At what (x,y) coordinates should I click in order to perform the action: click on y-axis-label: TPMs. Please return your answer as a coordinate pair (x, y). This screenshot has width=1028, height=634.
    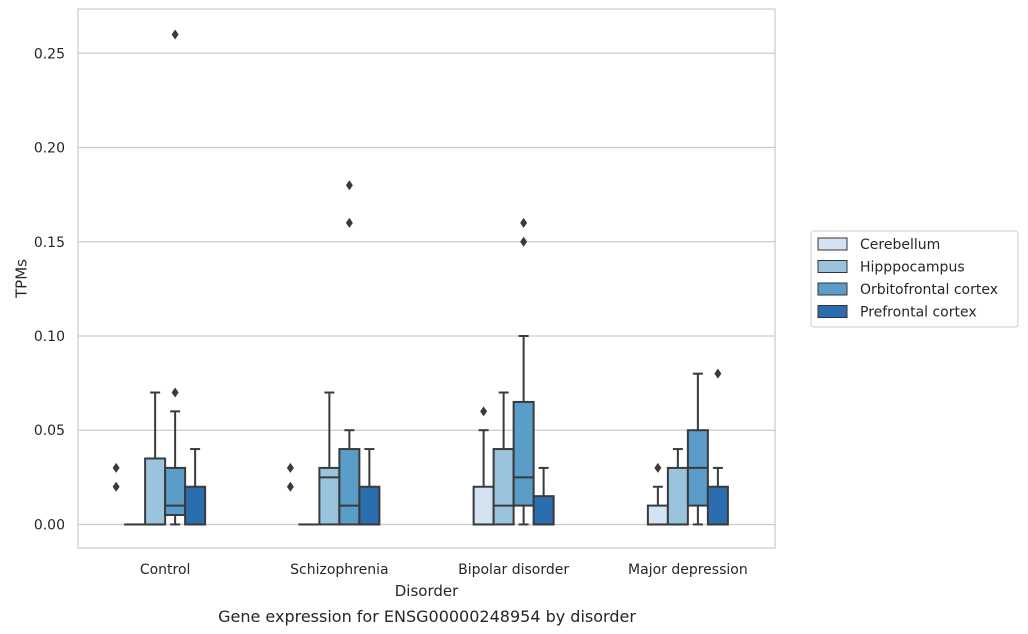
    Looking at the image, I should click on (21, 279).